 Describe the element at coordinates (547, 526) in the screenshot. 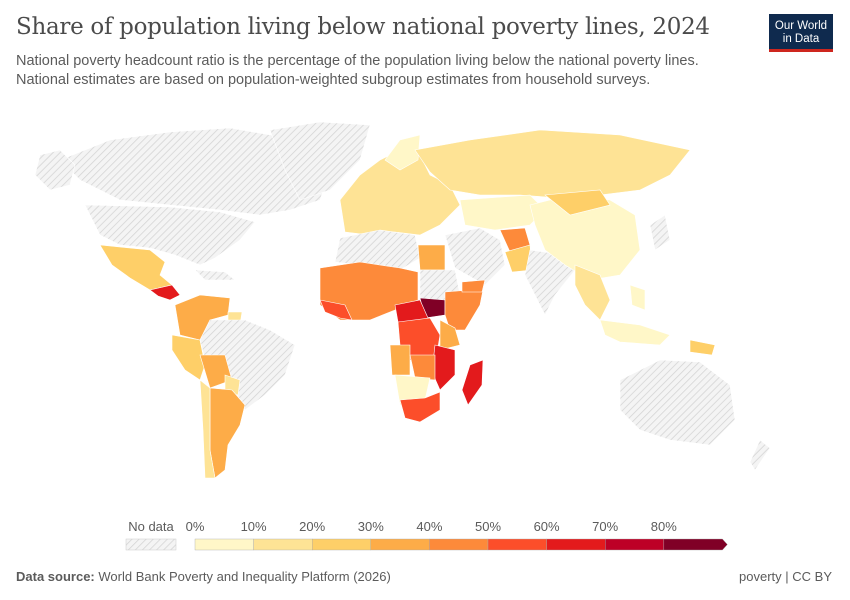

I see `legend-tick-label: 60%` at that location.